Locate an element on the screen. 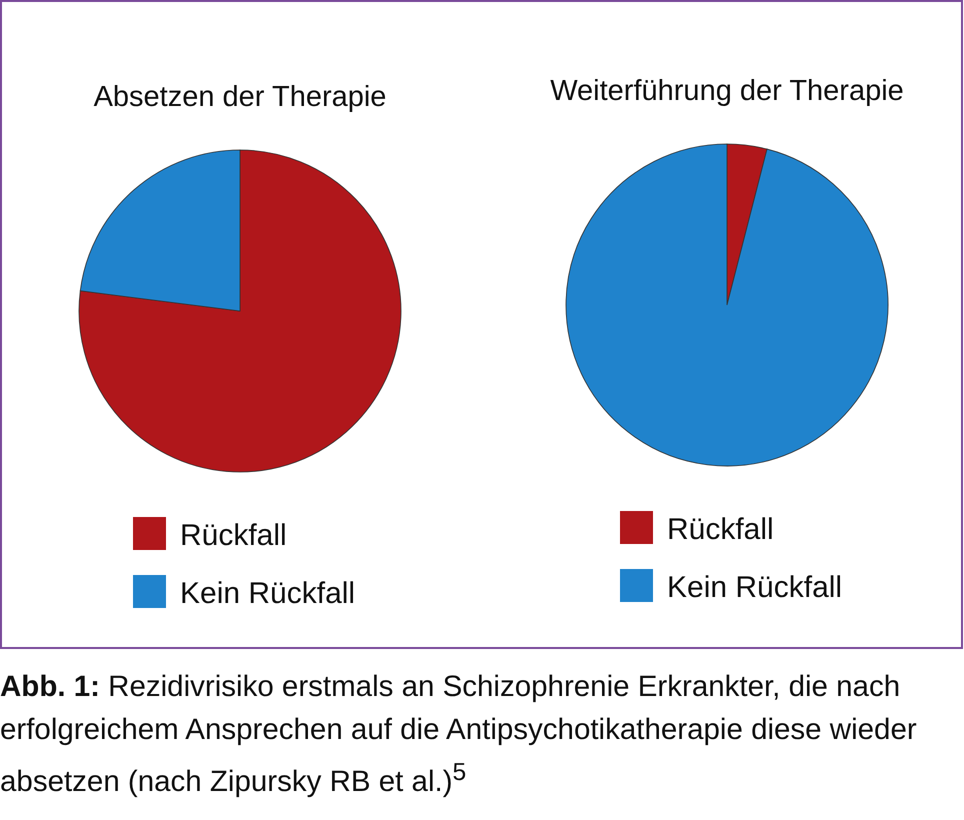  chart-title: Absetzen der Therapie is located at coordinates (240, 97).